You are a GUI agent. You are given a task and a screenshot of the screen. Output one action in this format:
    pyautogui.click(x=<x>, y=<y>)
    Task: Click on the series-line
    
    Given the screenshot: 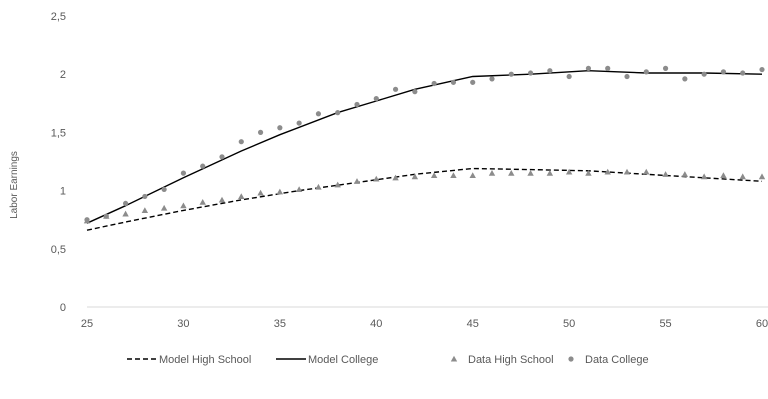 What is the action you would take?
    pyautogui.click(x=424, y=199)
    